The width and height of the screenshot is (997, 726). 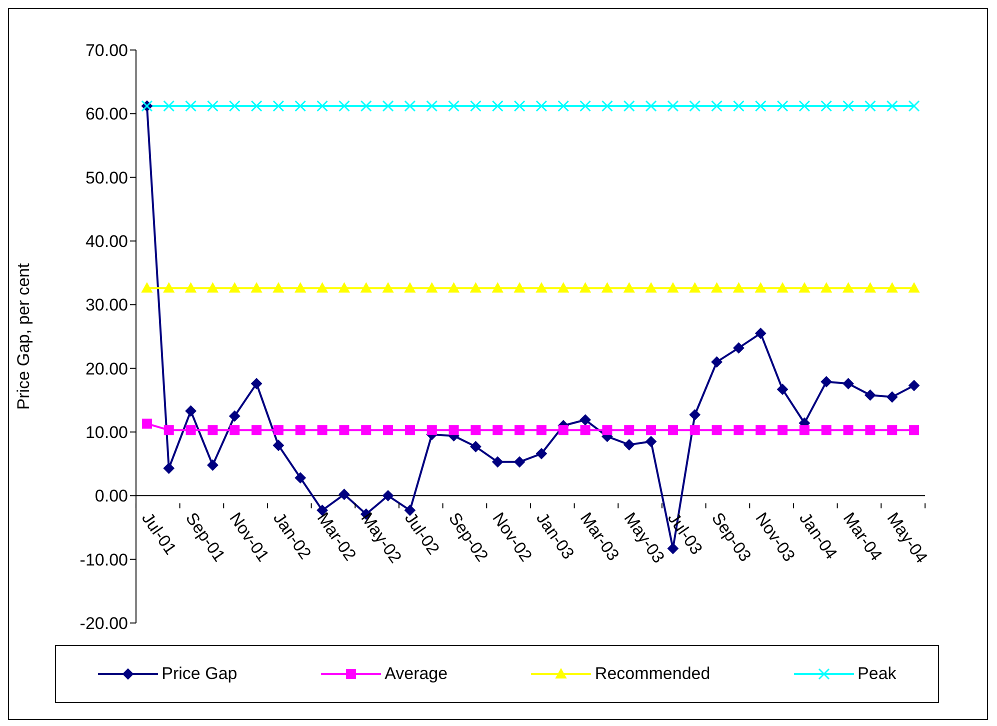 What do you see at coordinates (106, 178) in the screenshot?
I see `y-tick-label: 50.00` at bounding box center [106, 178].